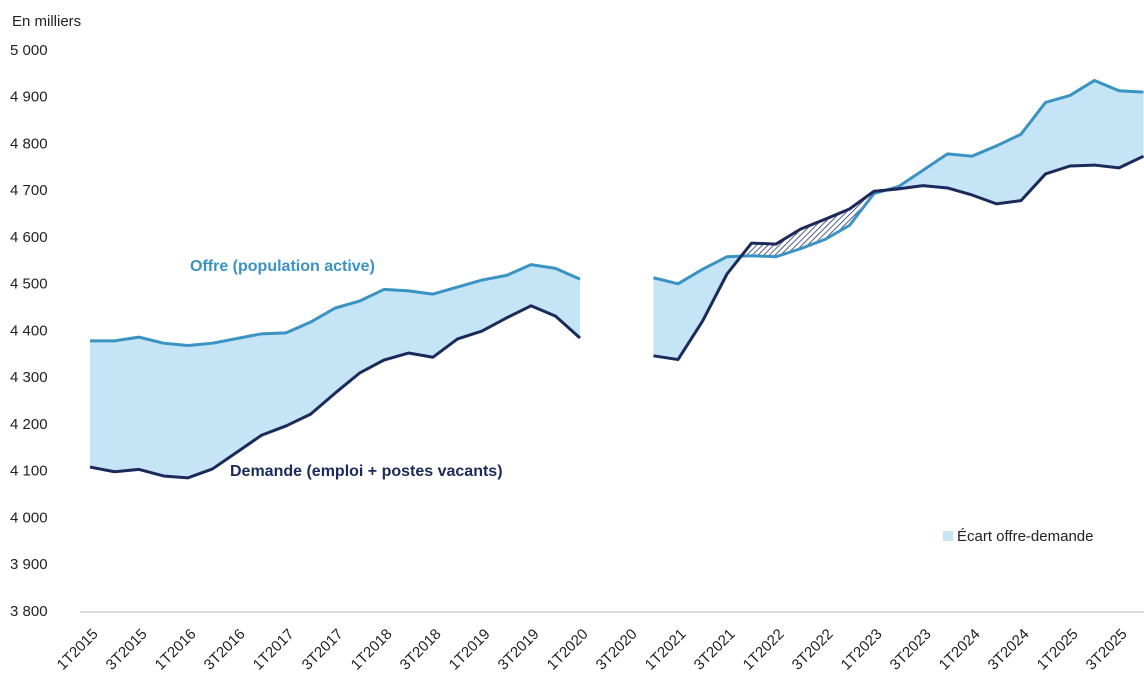  I want to click on legend-label: Écart offre-demande, so click(1025, 536).